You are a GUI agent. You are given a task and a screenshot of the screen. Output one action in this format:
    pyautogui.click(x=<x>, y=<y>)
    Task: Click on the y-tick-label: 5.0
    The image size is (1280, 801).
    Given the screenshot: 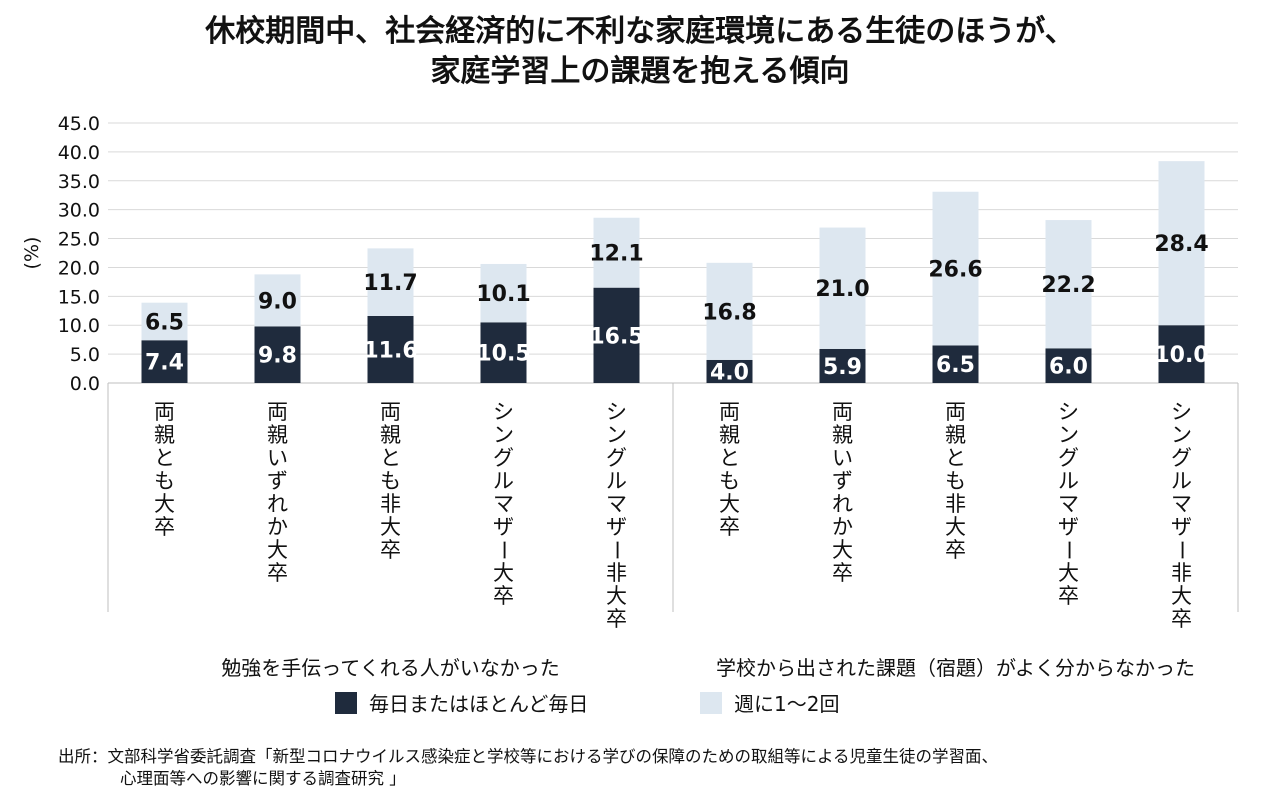 What is the action you would take?
    pyautogui.click(x=85, y=355)
    